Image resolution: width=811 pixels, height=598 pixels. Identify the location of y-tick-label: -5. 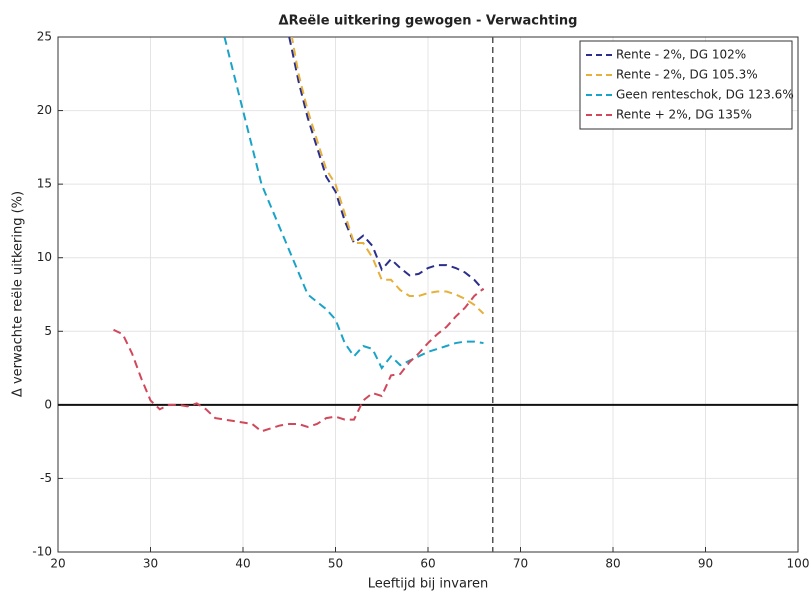
(46, 478).